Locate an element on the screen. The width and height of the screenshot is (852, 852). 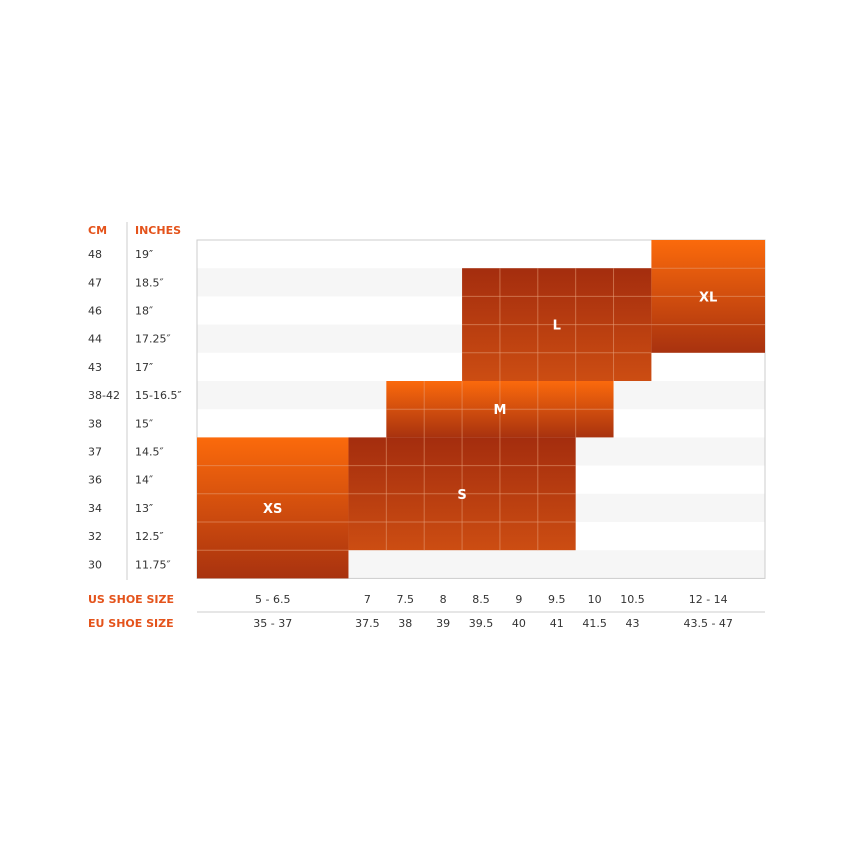
eu-size-tick: 35 - 37 is located at coordinates (272, 623).